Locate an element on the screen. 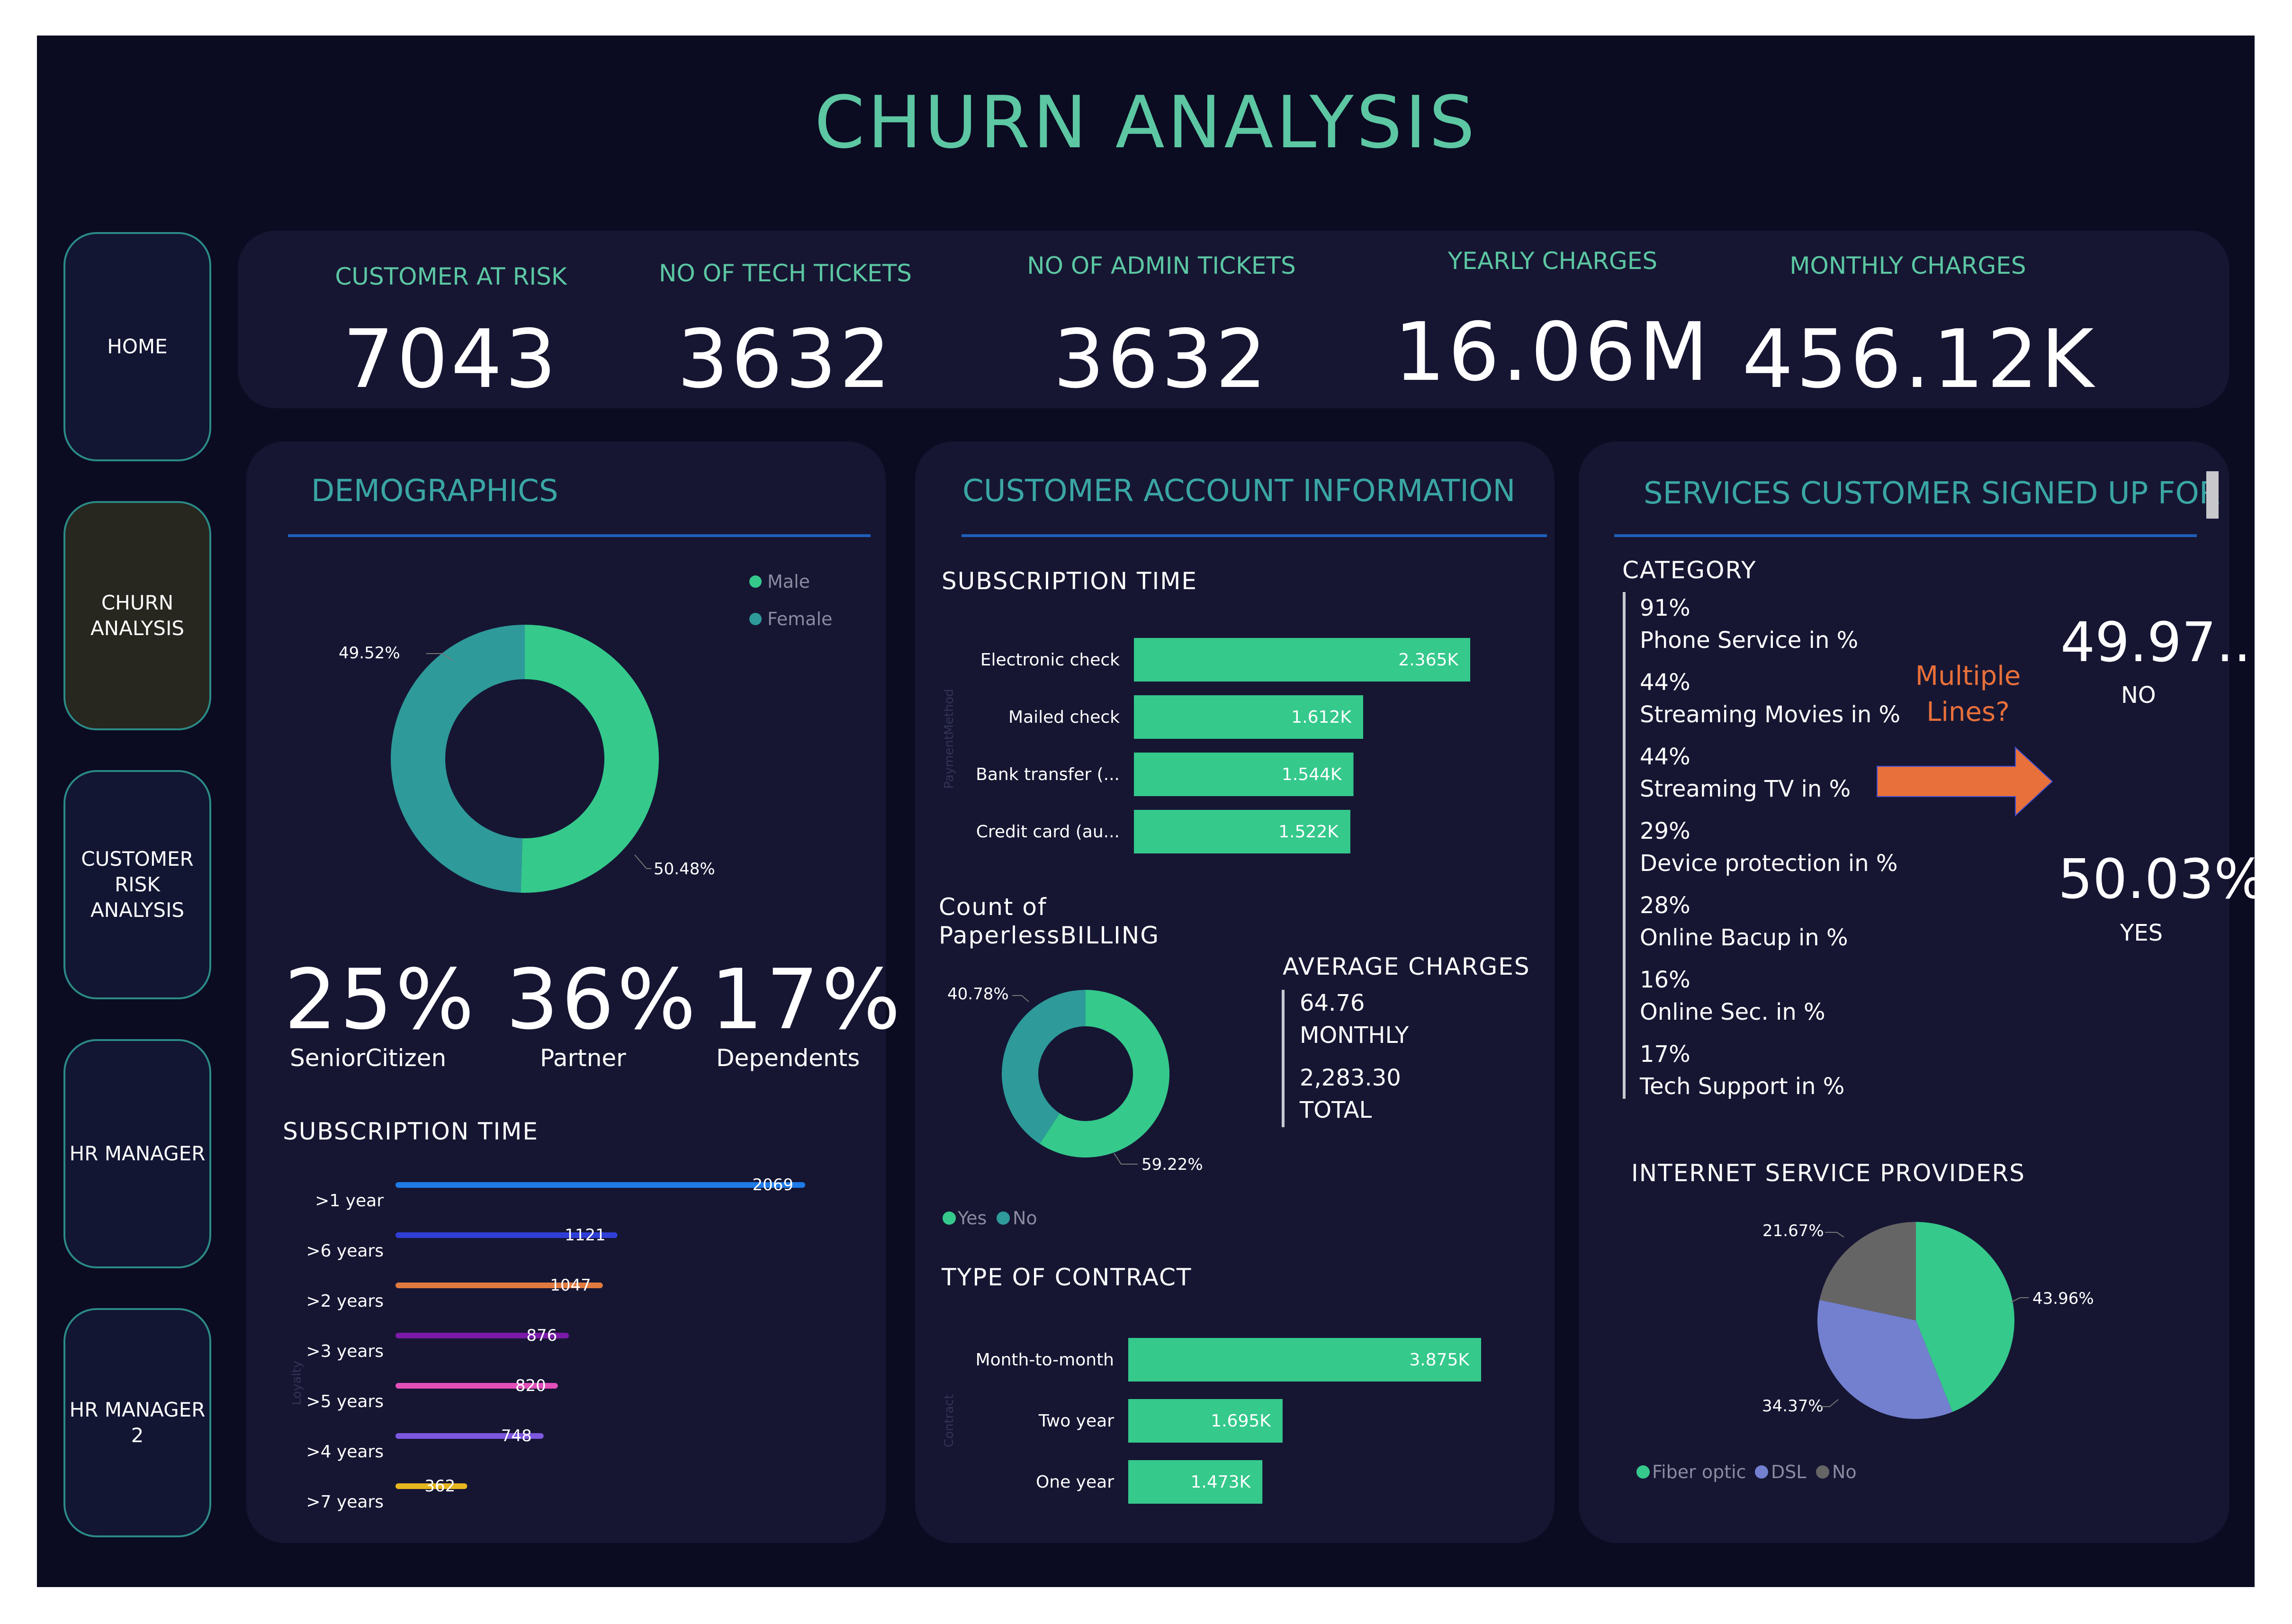  loyalty-value-label: 362 is located at coordinates (439, 1486).